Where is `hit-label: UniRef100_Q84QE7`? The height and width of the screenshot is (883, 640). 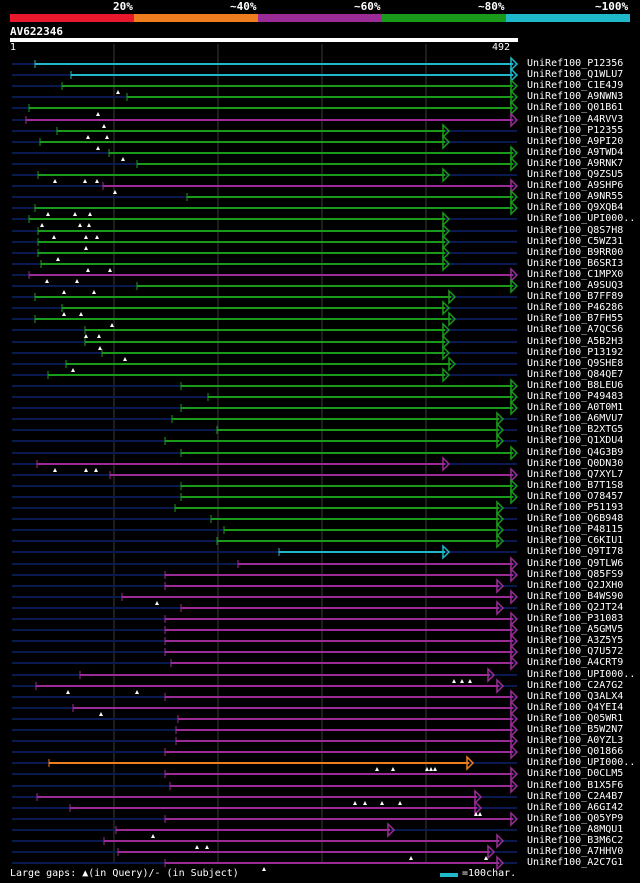
hit-label: UniRef100_Q84QE7 is located at coordinates (575, 374).